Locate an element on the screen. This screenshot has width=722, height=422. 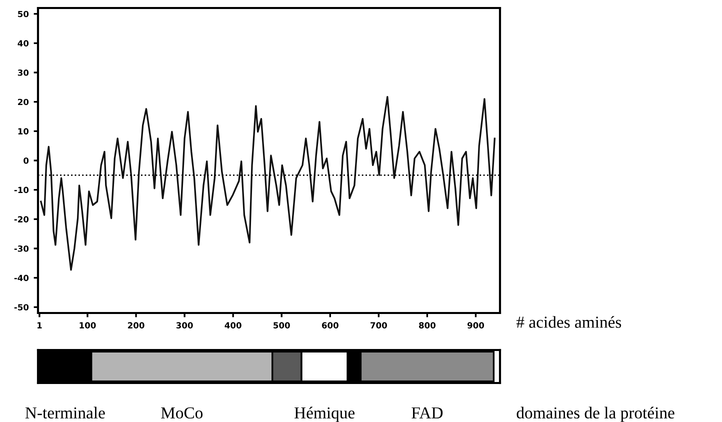
y-tick-label: -10 is located at coordinates (21, 190).